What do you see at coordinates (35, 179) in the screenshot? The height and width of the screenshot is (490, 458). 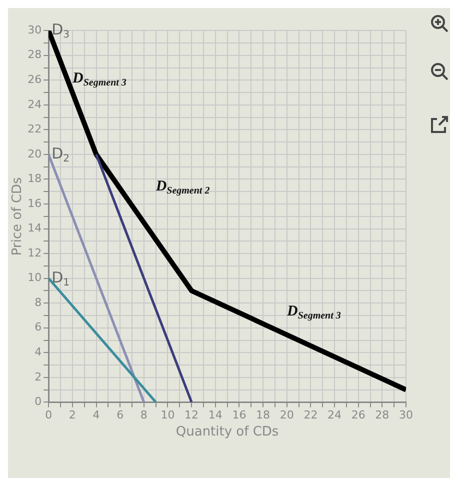 I see `y-tick-label: 18` at bounding box center [35, 179].